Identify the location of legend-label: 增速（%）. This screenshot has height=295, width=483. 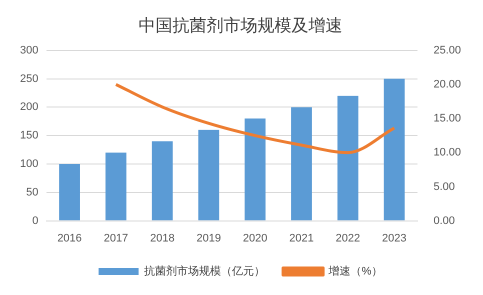
(355, 271).